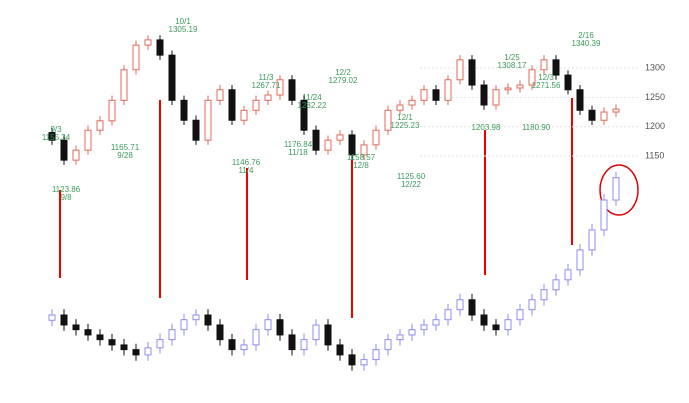  Describe the element at coordinates (247, 170) in the screenshot. I see `annotation: 11/4` at that location.